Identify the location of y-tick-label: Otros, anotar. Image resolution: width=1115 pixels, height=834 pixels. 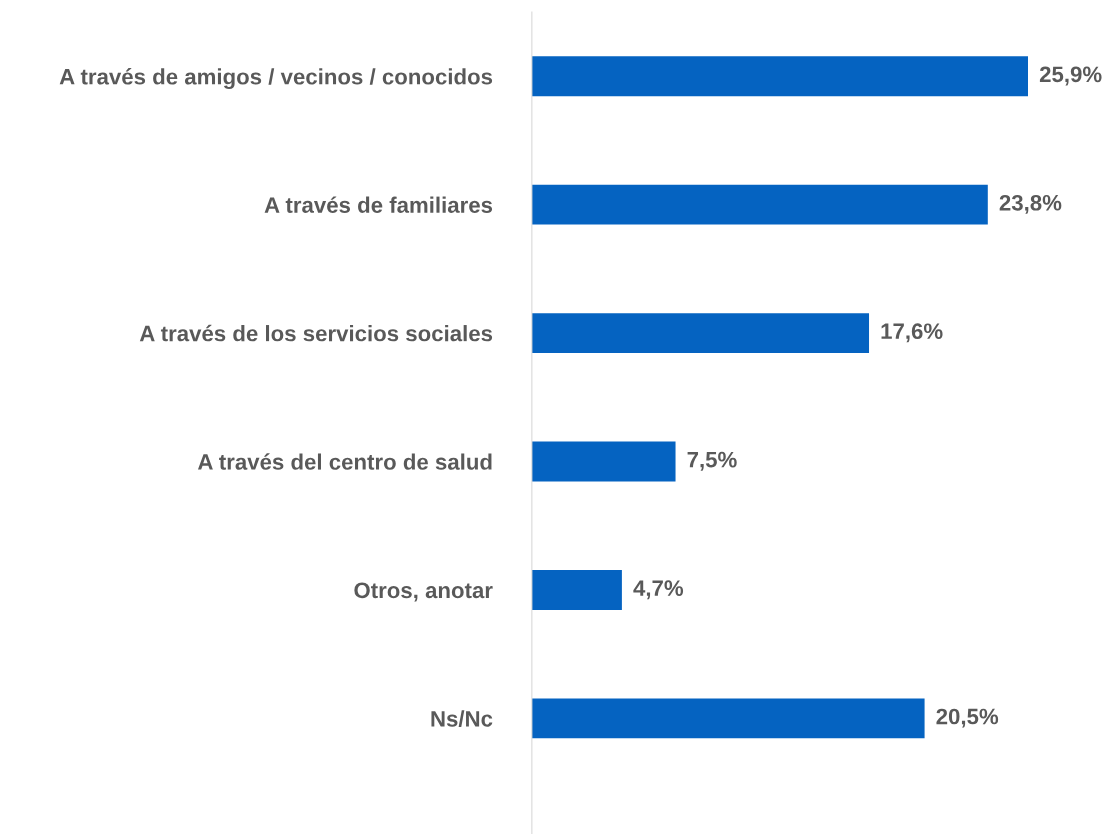
(423, 592).